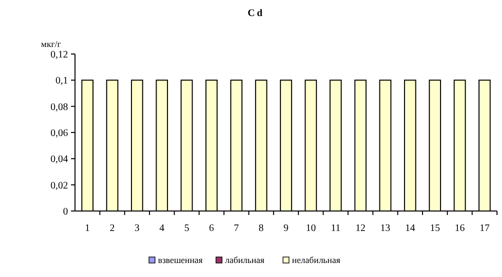 This screenshot has width=502, height=277. What do you see at coordinates (335, 228) in the screenshot?
I see `x-tick-label: 11` at bounding box center [335, 228].